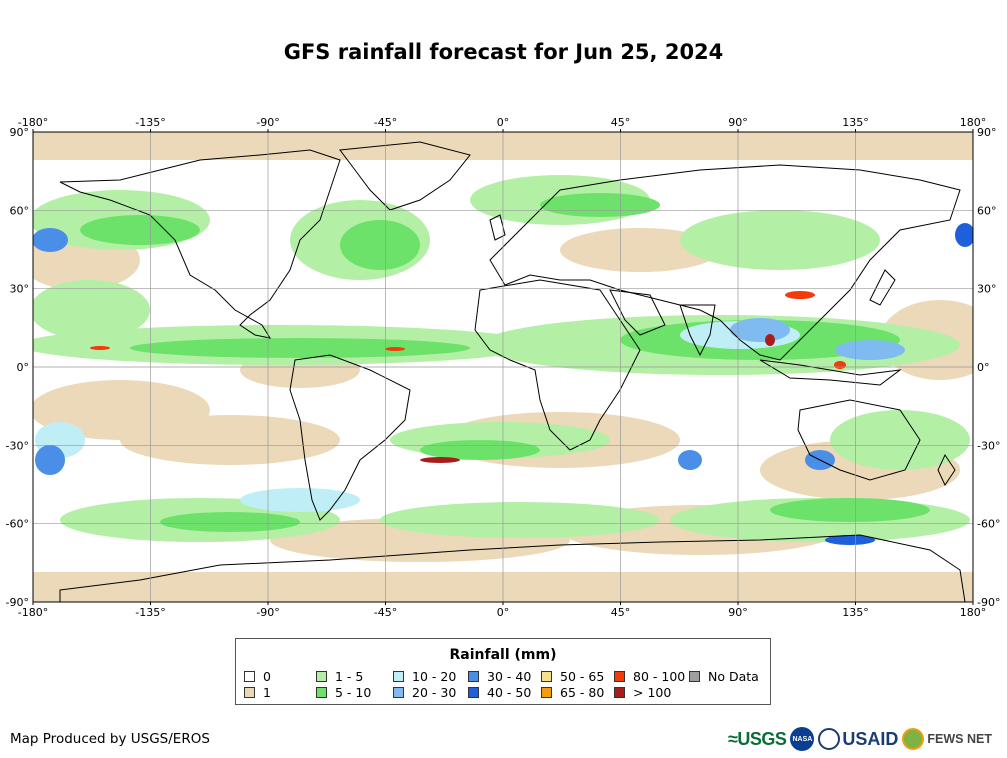 This screenshot has width=1007, height=758. Describe the element at coordinates (509, 676) in the screenshot. I see `legend-label: 30 - 40` at that location.